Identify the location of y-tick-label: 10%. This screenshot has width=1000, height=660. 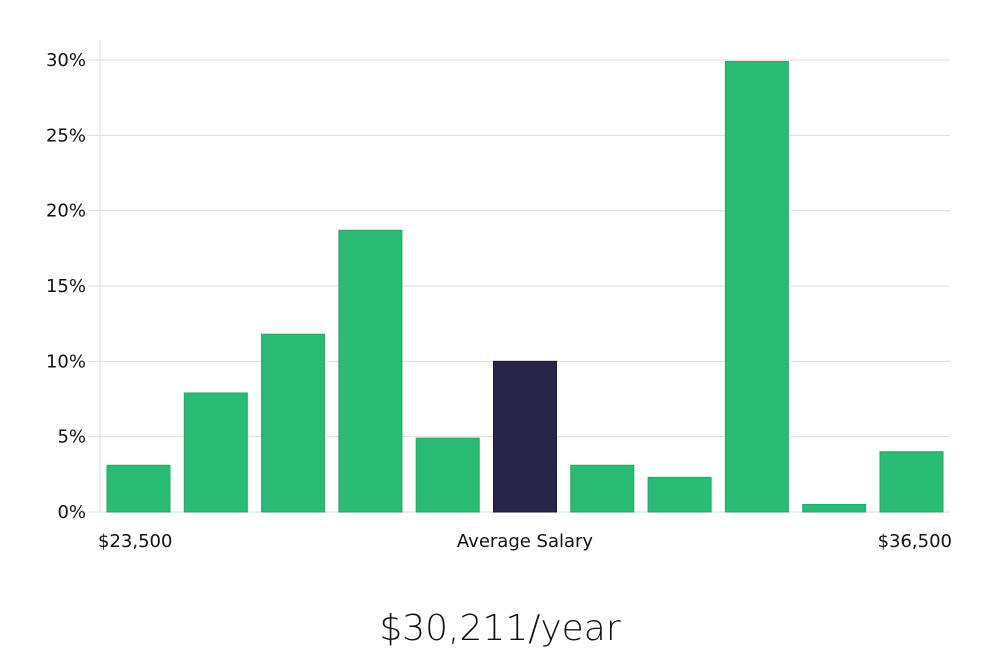
(66, 361).